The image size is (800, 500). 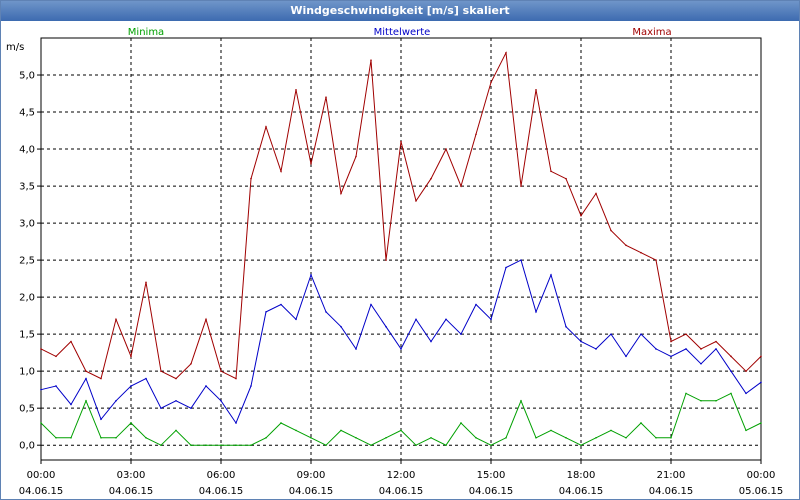 I want to click on x-tick-time: 06:00, so click(x=221, y=475).